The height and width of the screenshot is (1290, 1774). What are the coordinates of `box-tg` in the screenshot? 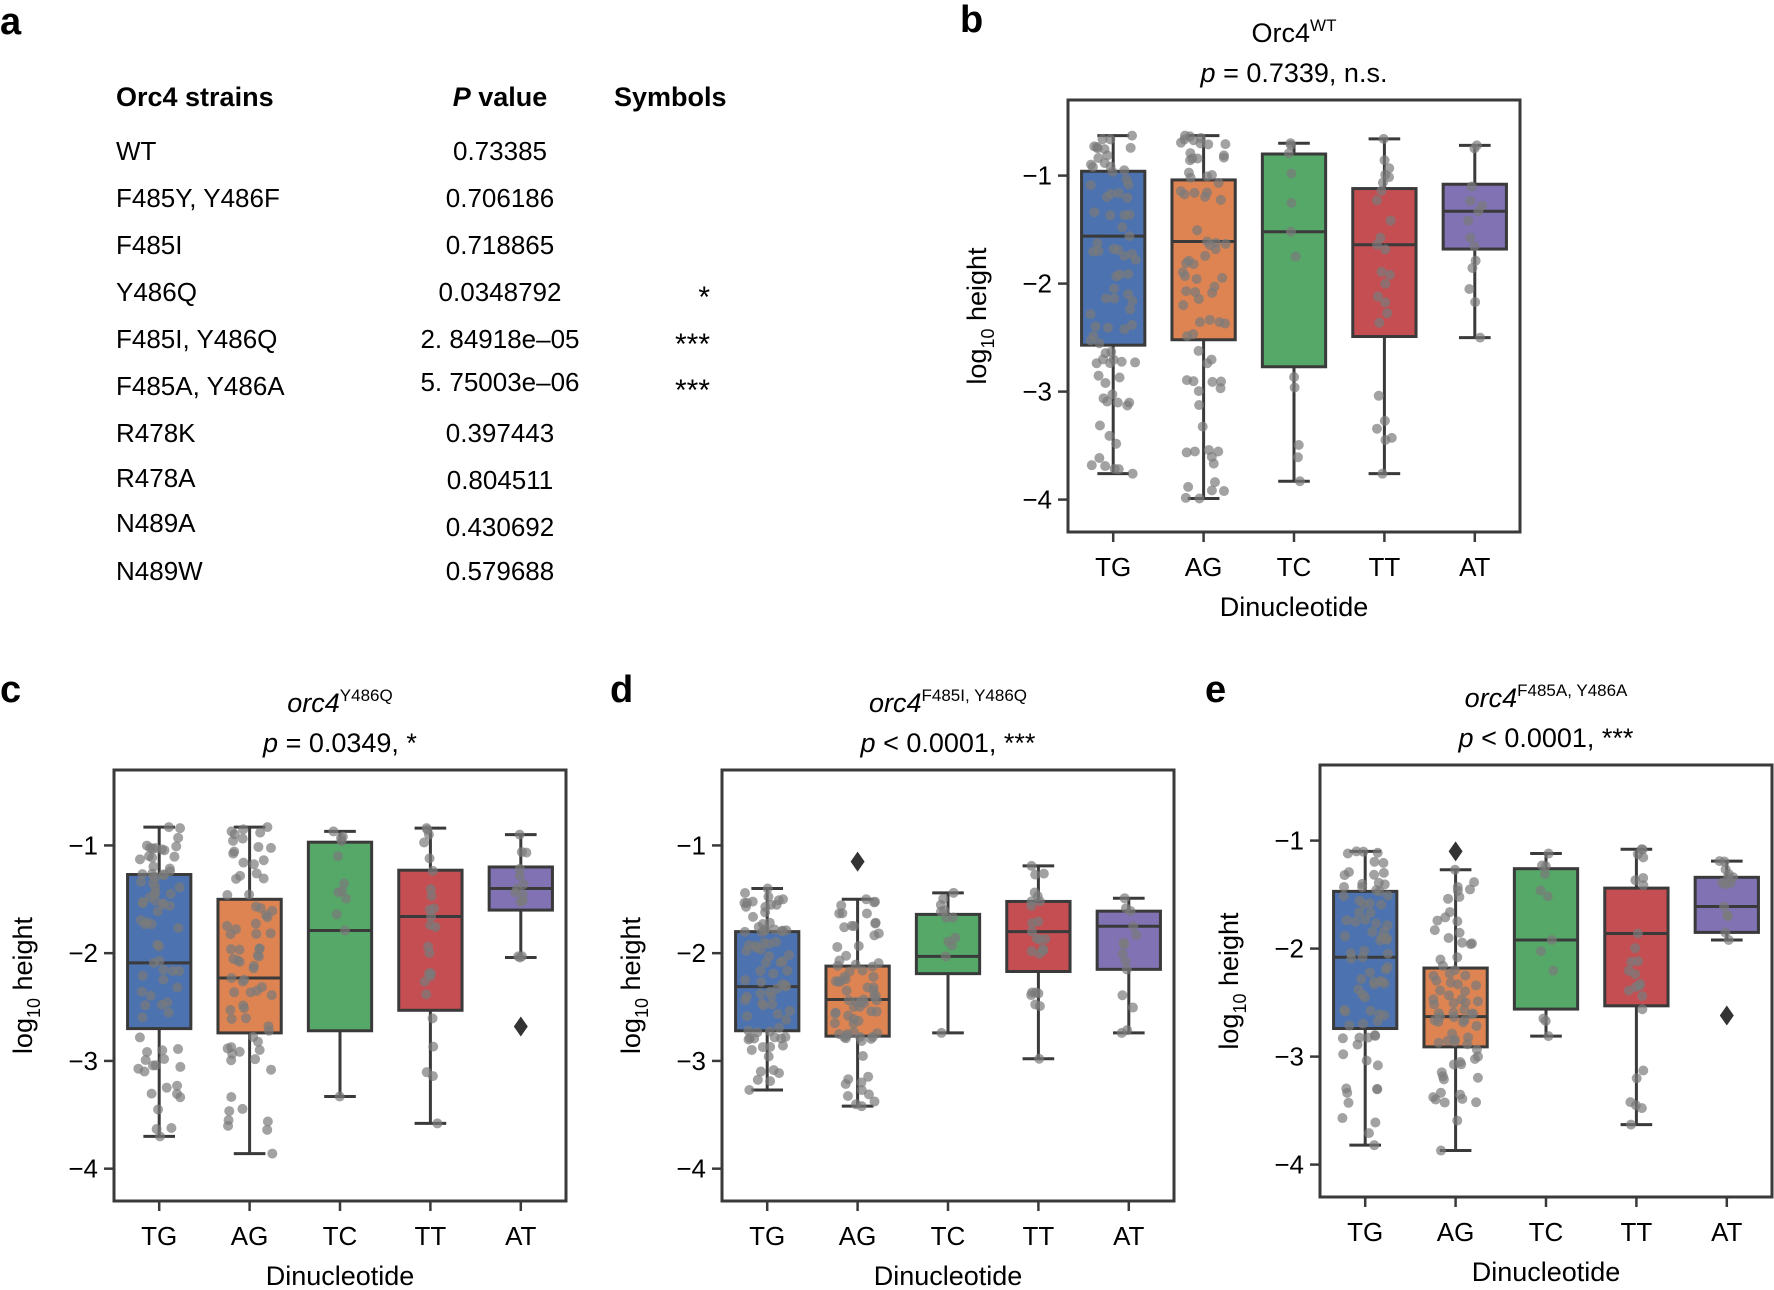 It's located at (1365, 998).